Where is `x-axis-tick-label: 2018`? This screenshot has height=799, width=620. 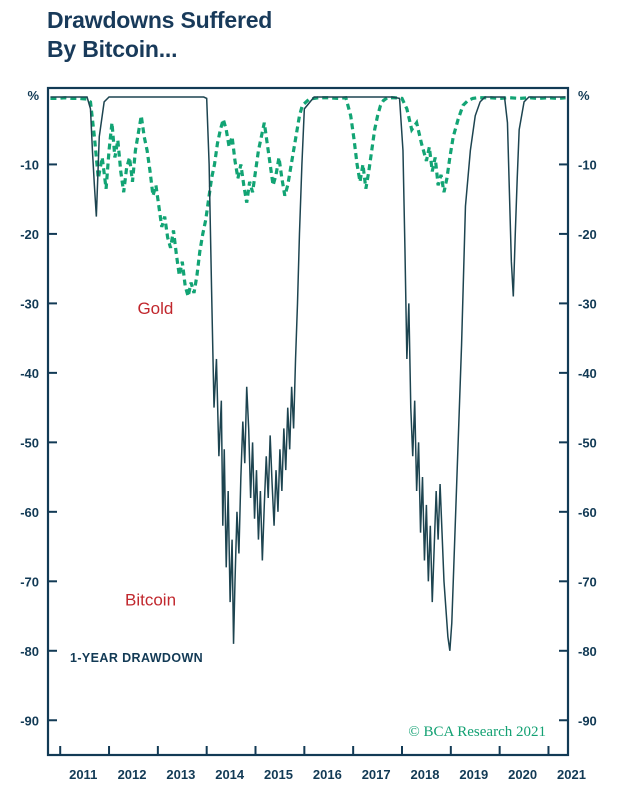 x-axis-tick-label: 2018 is located at coordinates (425, 774).